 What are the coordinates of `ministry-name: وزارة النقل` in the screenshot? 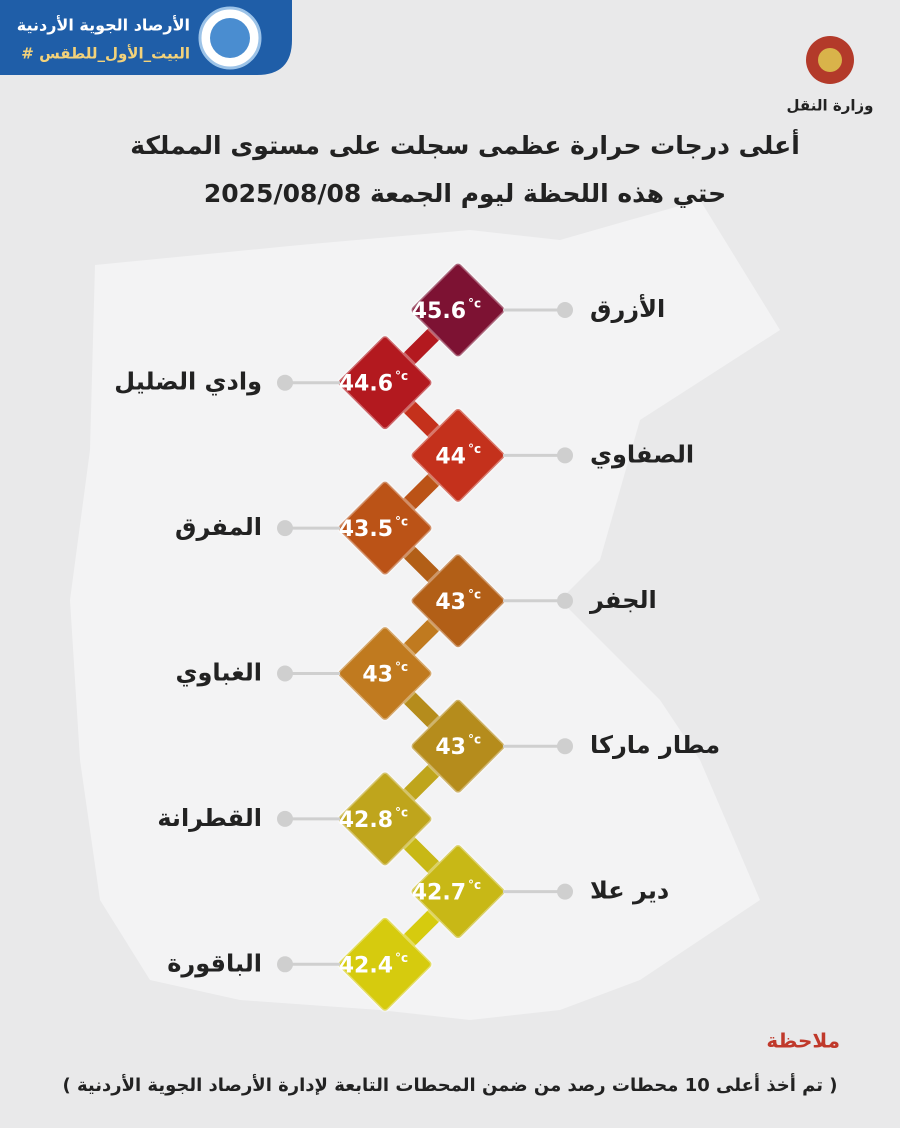 It's located at (830, 106).